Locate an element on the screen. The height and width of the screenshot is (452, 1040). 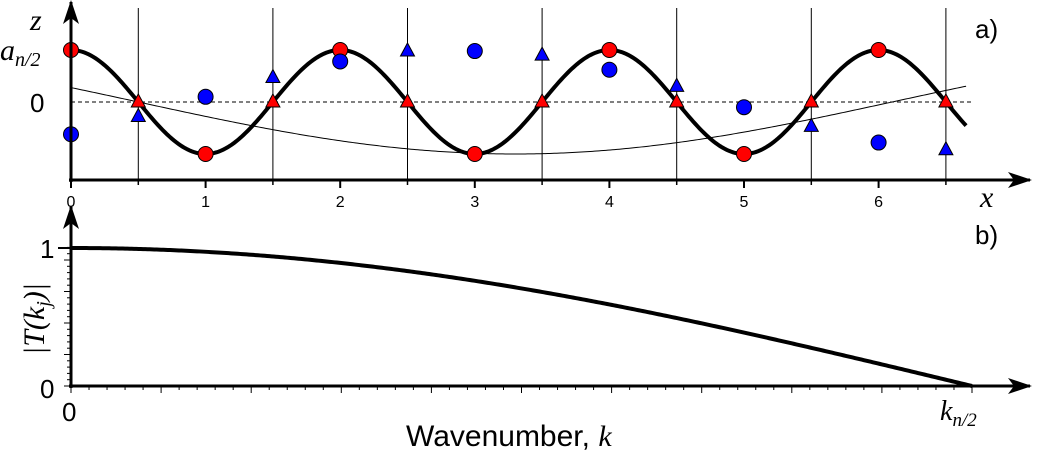
a-ylabel: z is located at coordinates (35, 20).